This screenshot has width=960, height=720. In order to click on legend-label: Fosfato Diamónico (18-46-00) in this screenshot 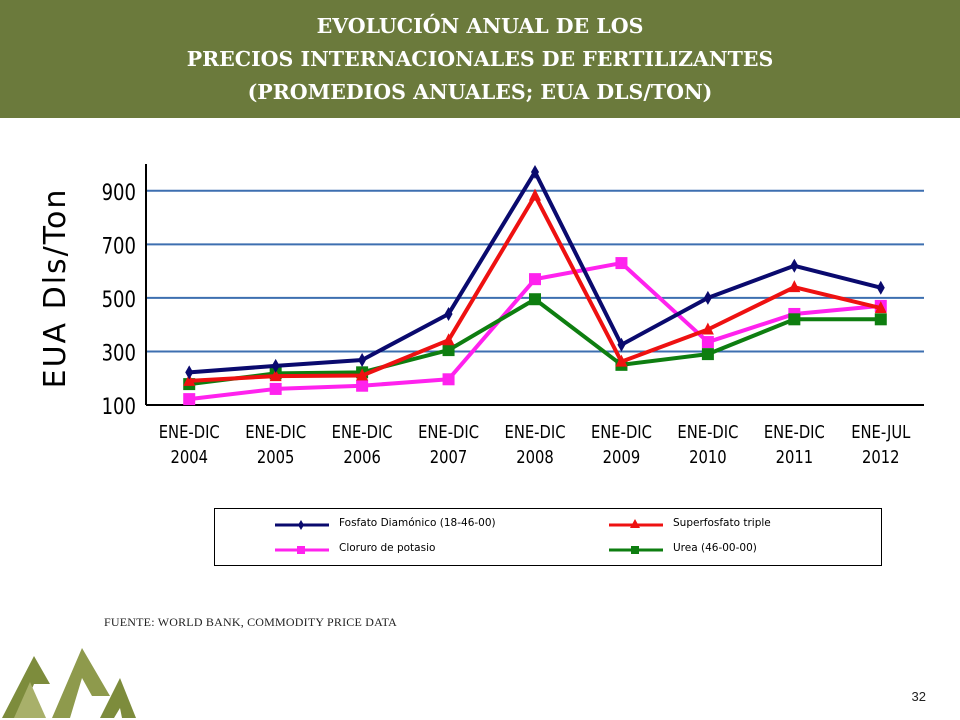, I will do `click(417, 523)`.